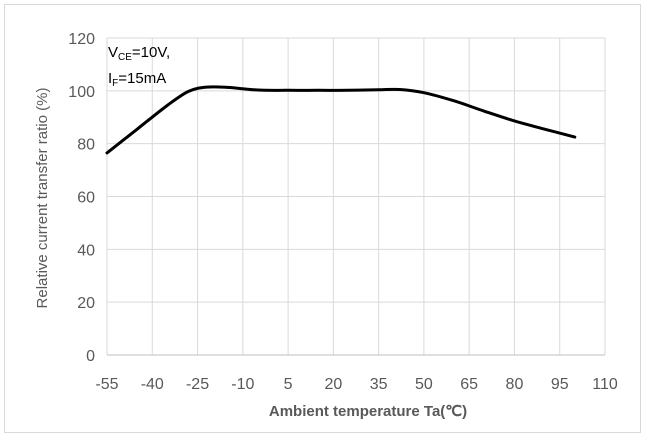 Image resolution: width=647 pixels, height=439 pixels. I want to click on y-axis-label: Relative current transfer ratio (%), so click(42, 198).